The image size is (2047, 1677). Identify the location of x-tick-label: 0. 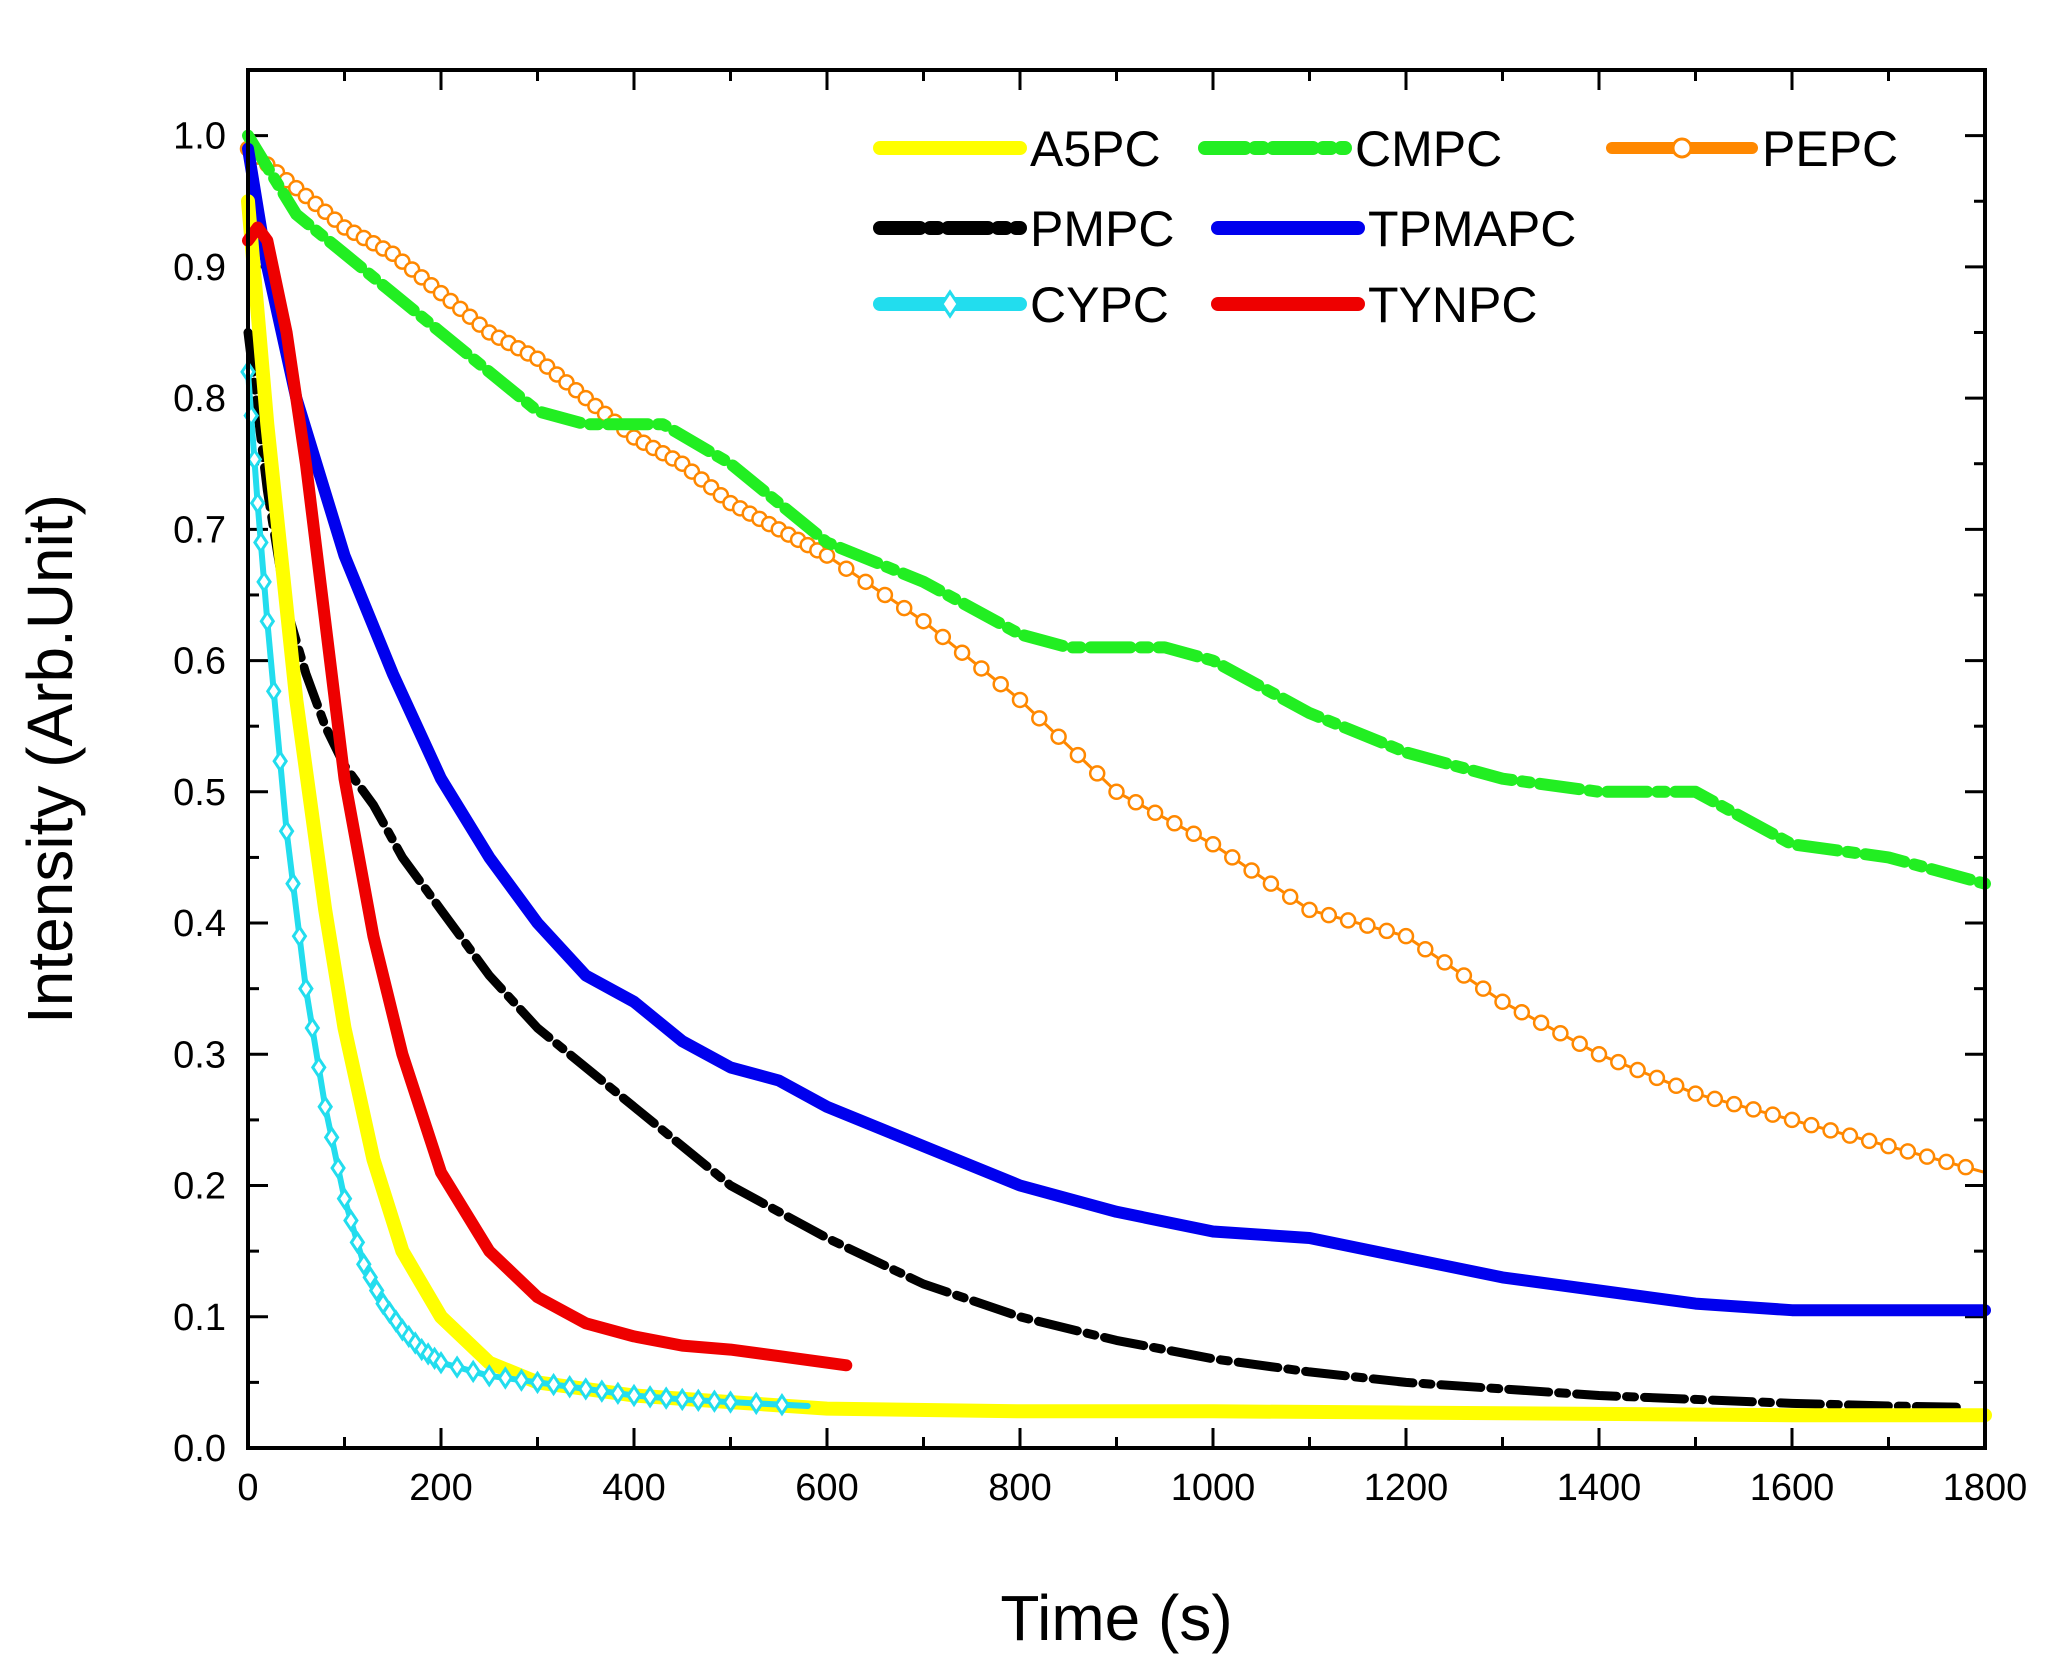
(247, 1488).